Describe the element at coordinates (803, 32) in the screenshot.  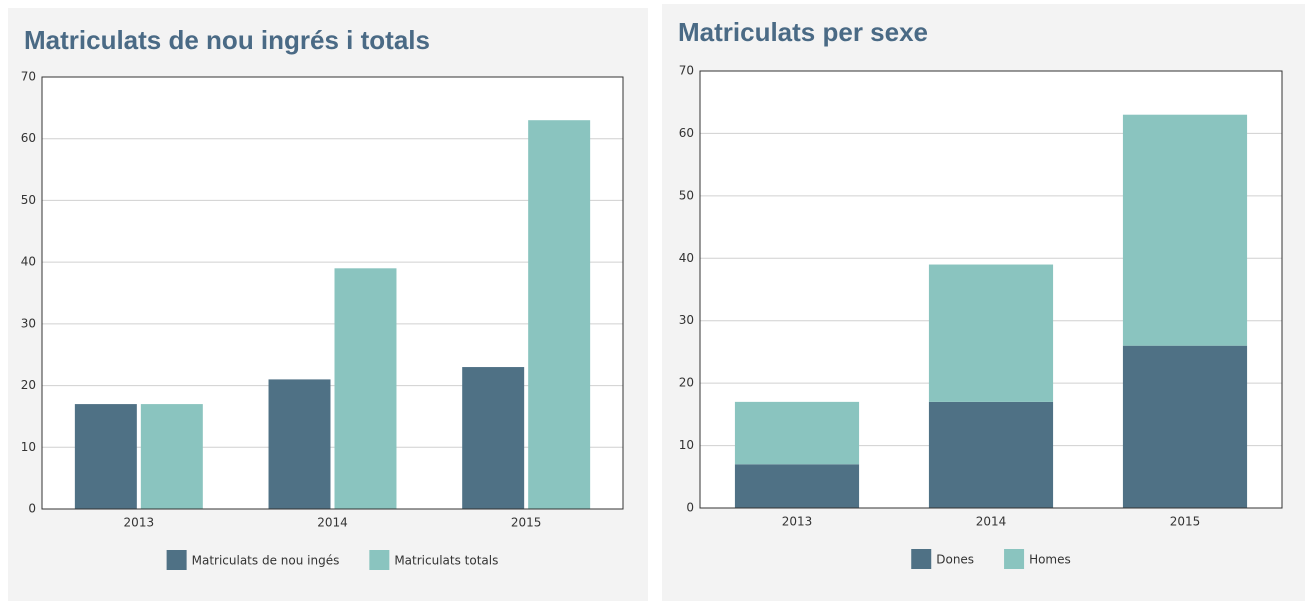
I see `chart-title: Matriculats per sexe` at that location.